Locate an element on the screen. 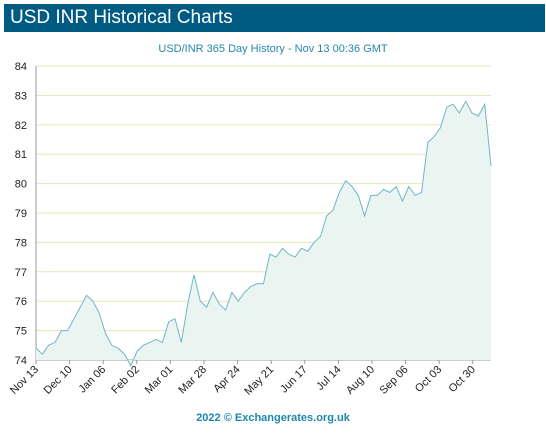  x-tick-label: Dec 10 is located at coordinates (58, 380).